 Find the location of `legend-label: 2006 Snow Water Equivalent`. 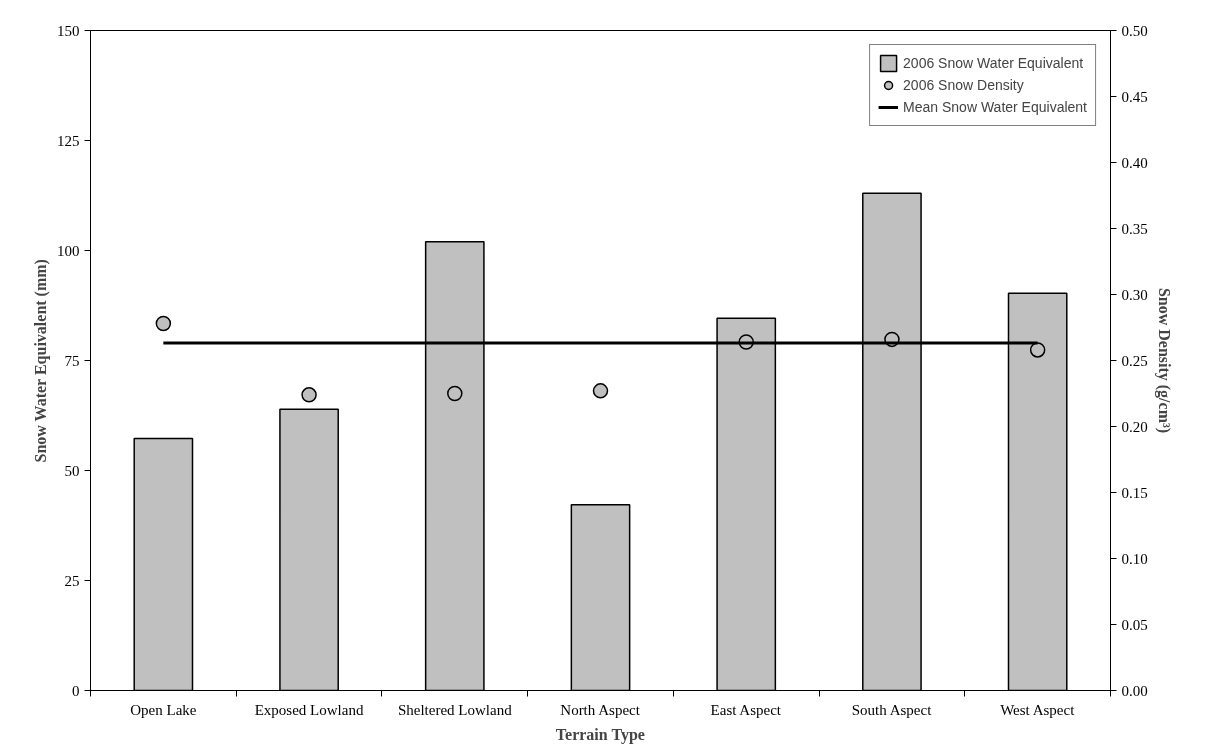

legend-label: 2006 Snow Water Equivalent is located at coordinates (993, 63).